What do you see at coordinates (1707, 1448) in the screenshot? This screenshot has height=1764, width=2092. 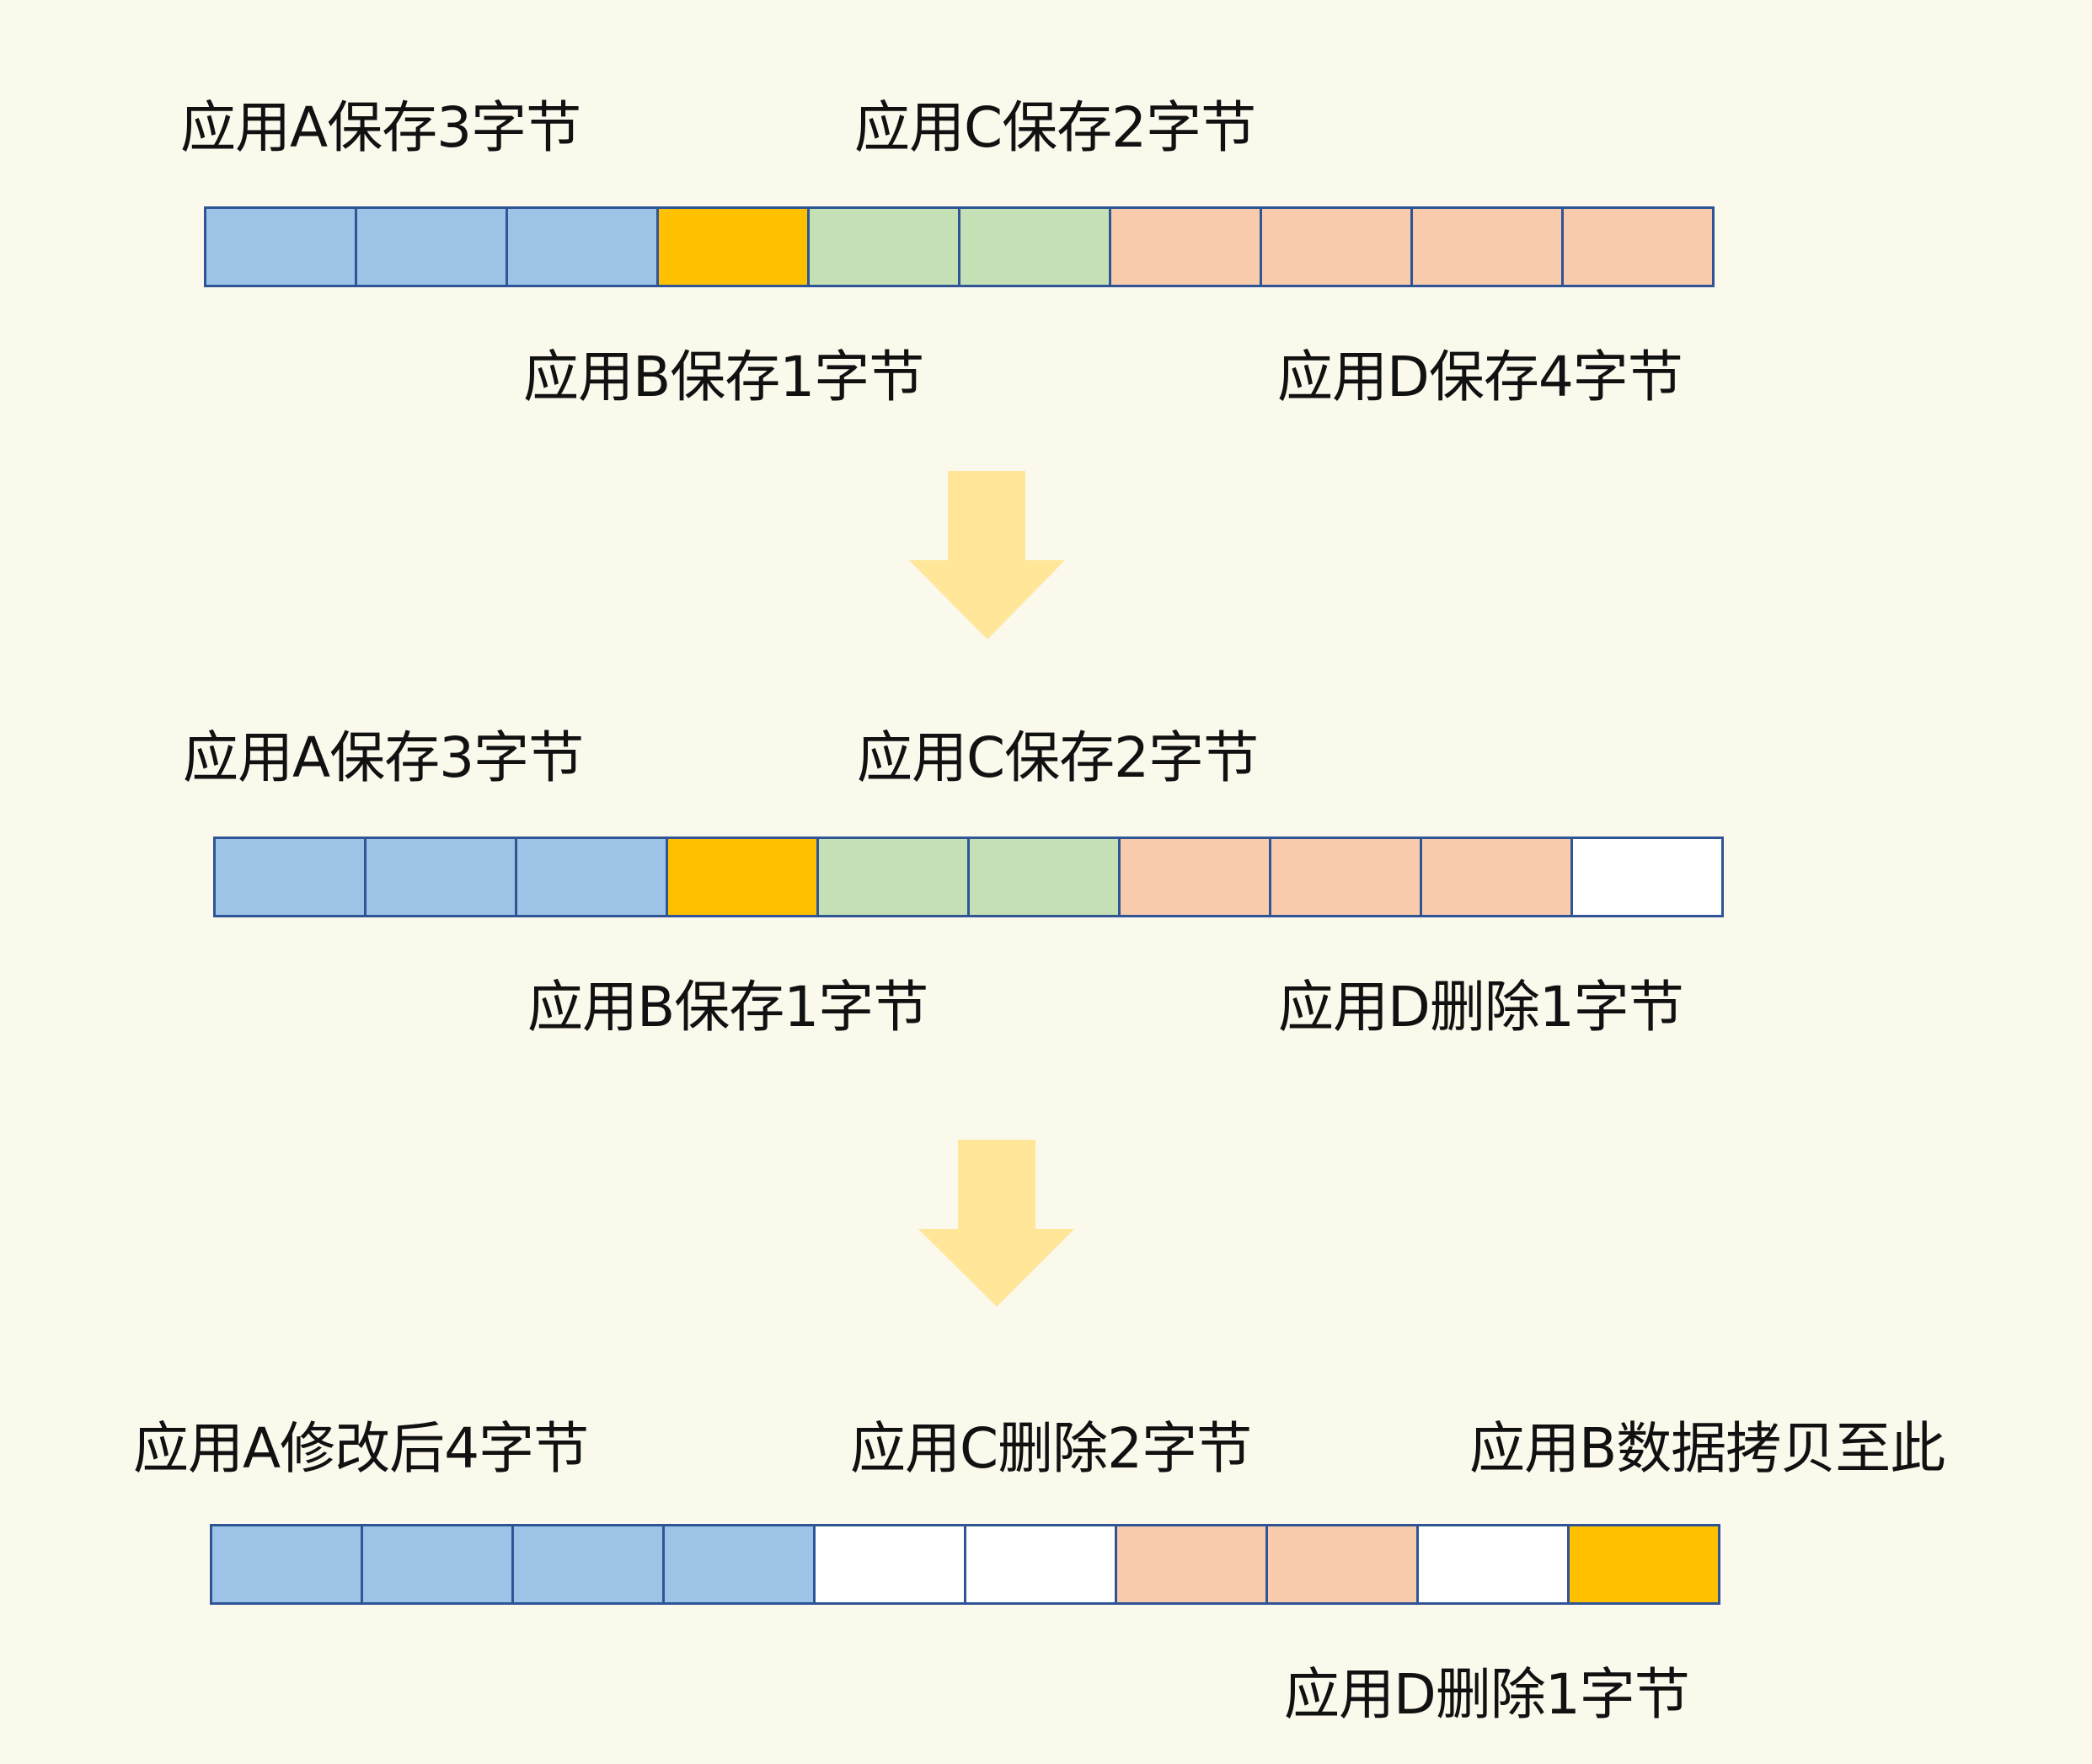 I see `stage3-label-app-b: 应用B数据拷贝至此` at bounding box center [1707, 1448].